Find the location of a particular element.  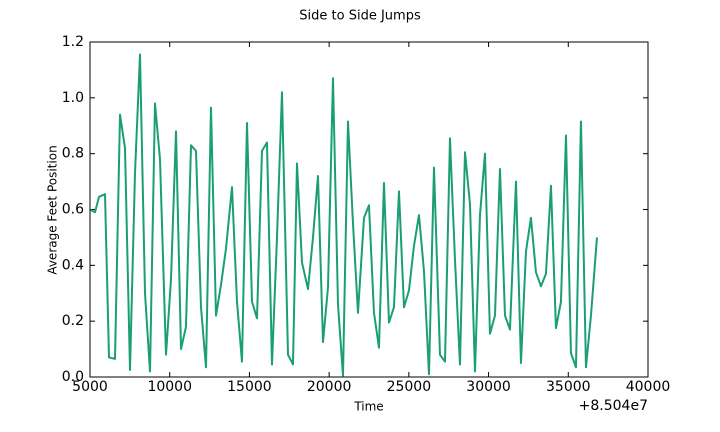

x-offset-text: +8.504e7 is located at coordinates (613, 406).